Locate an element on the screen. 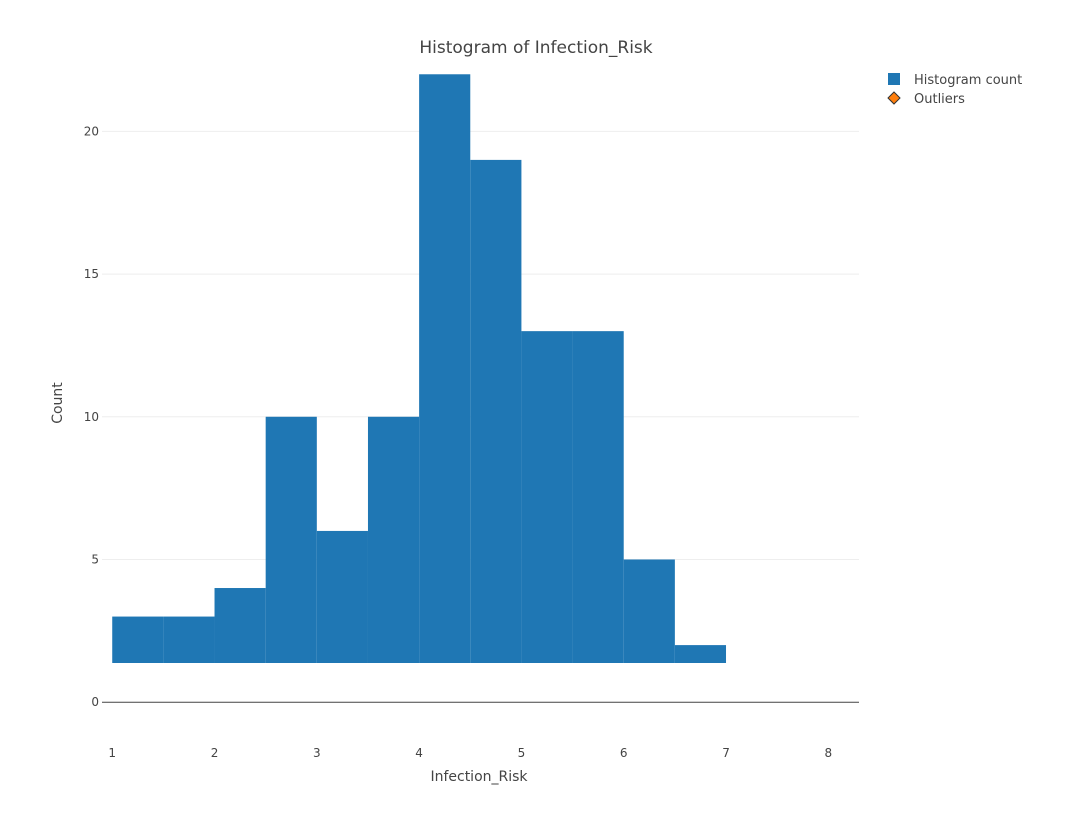 The width and height of the screenshot is (1072, 824). legend-item-histogram-count: Histogram count is located at coordinates (955, 80).